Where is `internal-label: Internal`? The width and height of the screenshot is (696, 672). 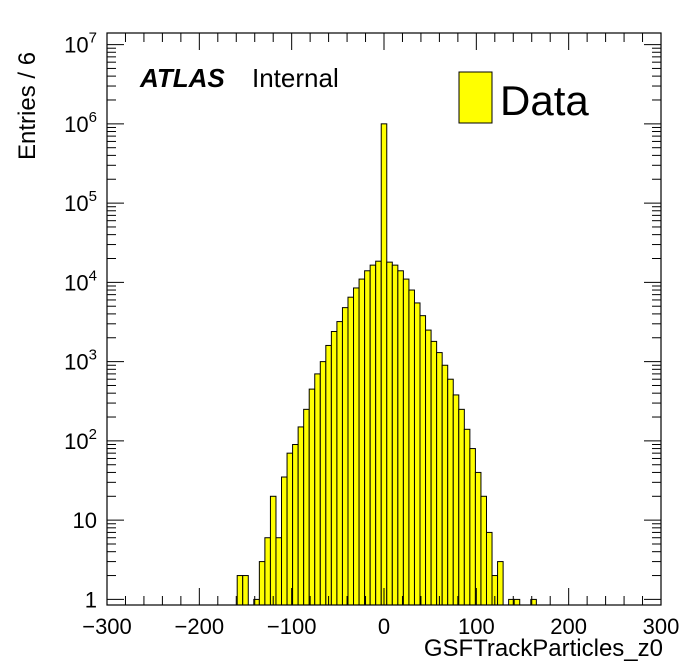
internal-label: Internal is located at coordinates (295, 78).